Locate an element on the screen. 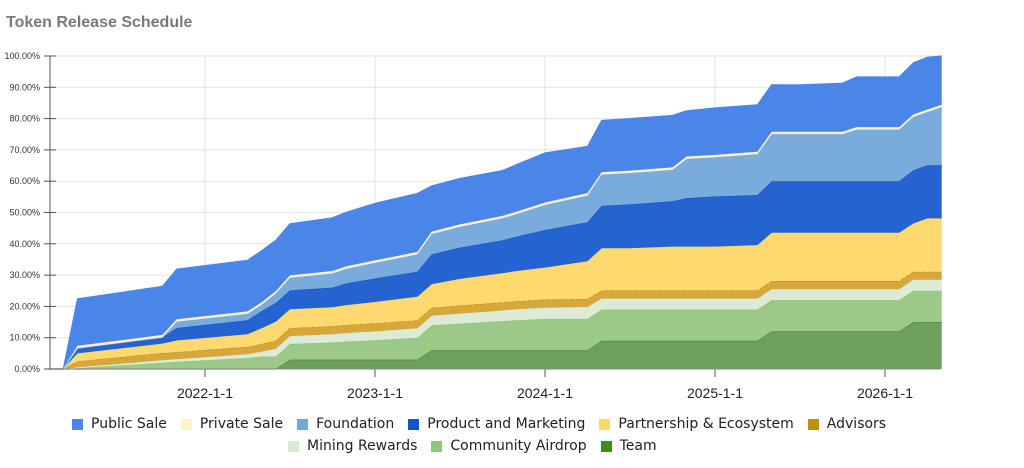 The width and height of the screenshot is (1024, 468). legend-label: Foundation is located at coordinates (355, 424).